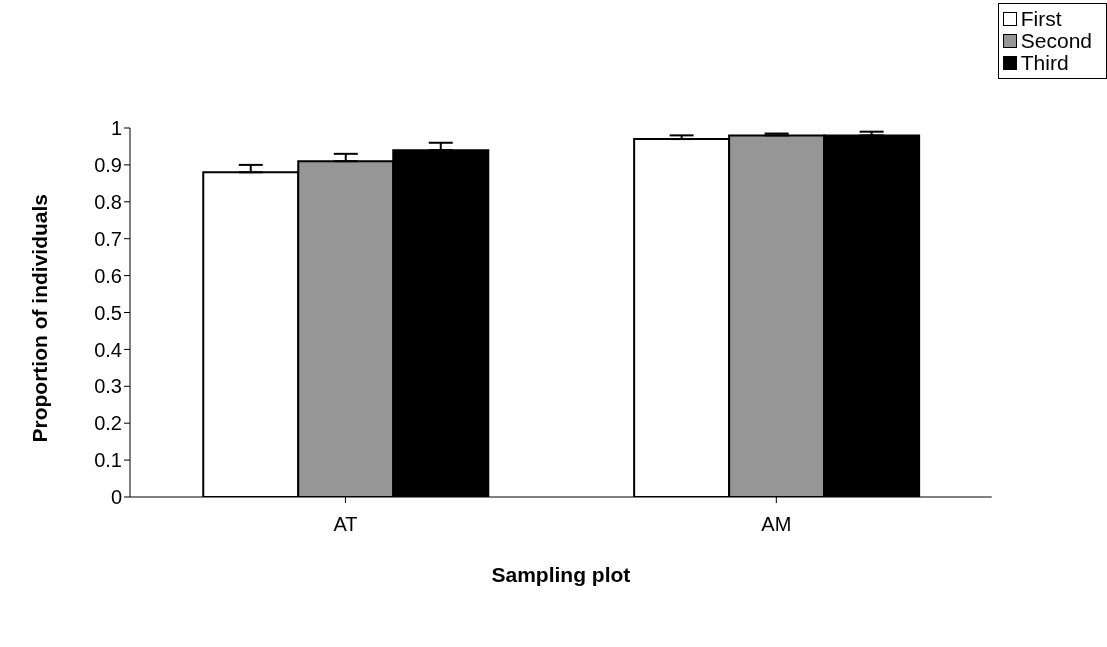 The height and width of the screenshot is (647, 1107). I want to click on y-tick-label: 0.5, so click(108, 312).